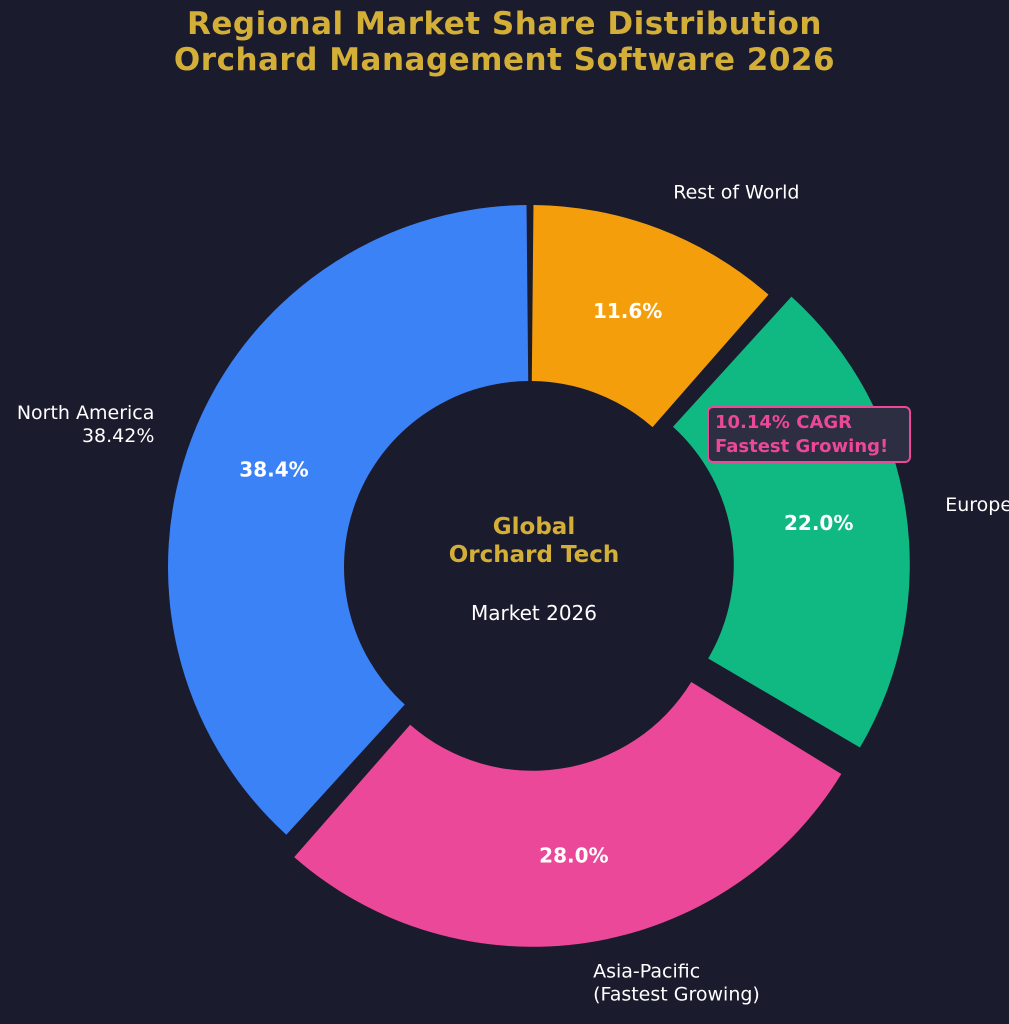  I want to click on slice-value-label-rest-of-world: 11.6%, so click(627, 311).